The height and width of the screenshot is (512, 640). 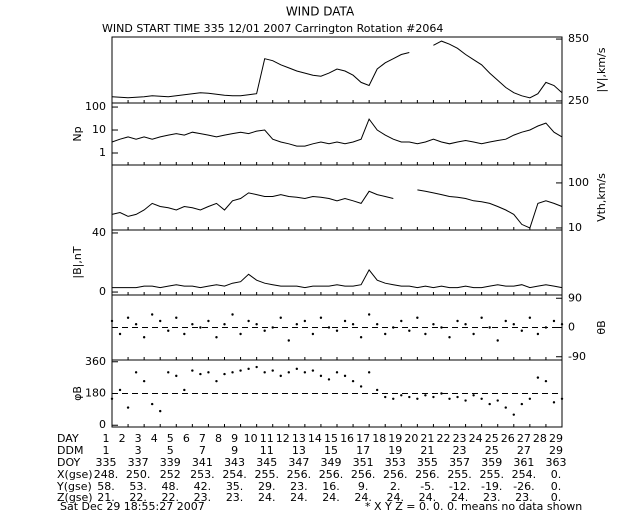 I want to click on table-cell: 29, so click(x=556, y=450).